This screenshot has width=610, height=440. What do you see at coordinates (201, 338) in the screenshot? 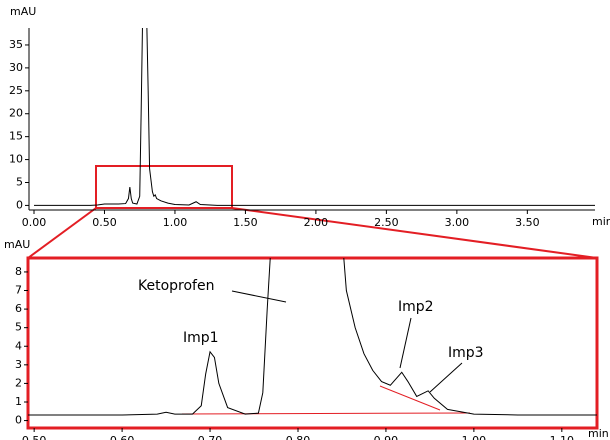
I see `peak-label: Imp1` at bounding box center [201, 338].